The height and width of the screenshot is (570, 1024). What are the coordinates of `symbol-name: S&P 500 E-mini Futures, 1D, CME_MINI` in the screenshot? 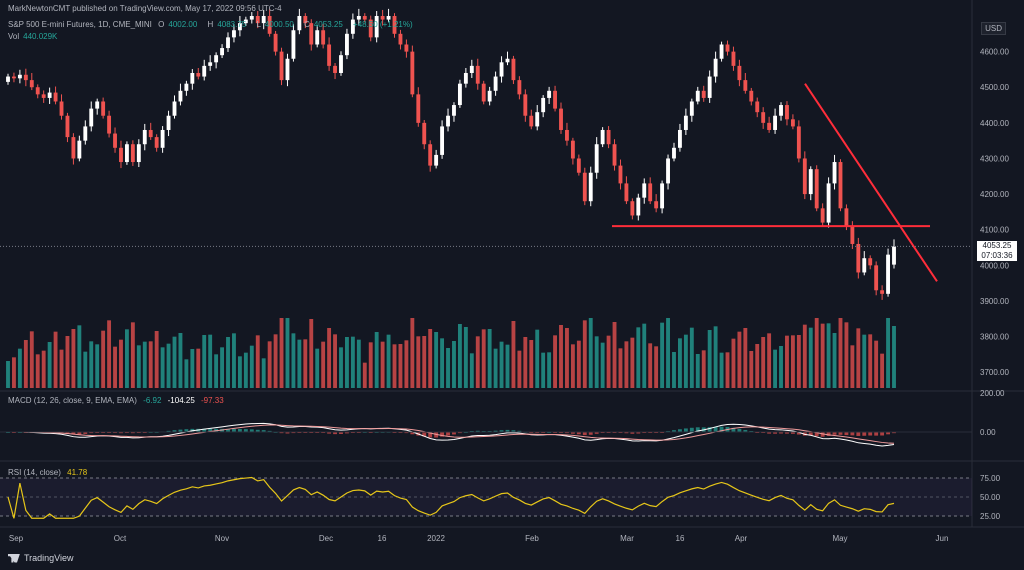 It's located at (80, 24).